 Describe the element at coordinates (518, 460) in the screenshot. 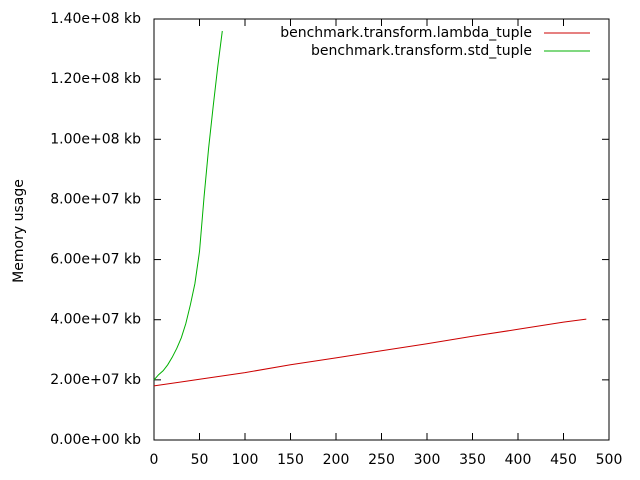

I see `x-tick-label: 400` at that location.